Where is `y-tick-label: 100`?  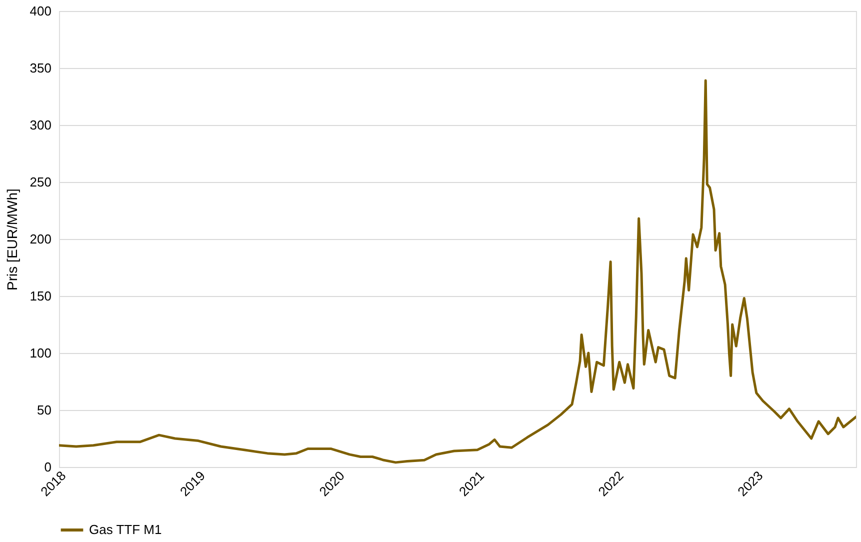
y-tick-label: 100 is located at coordinates (41, 353).